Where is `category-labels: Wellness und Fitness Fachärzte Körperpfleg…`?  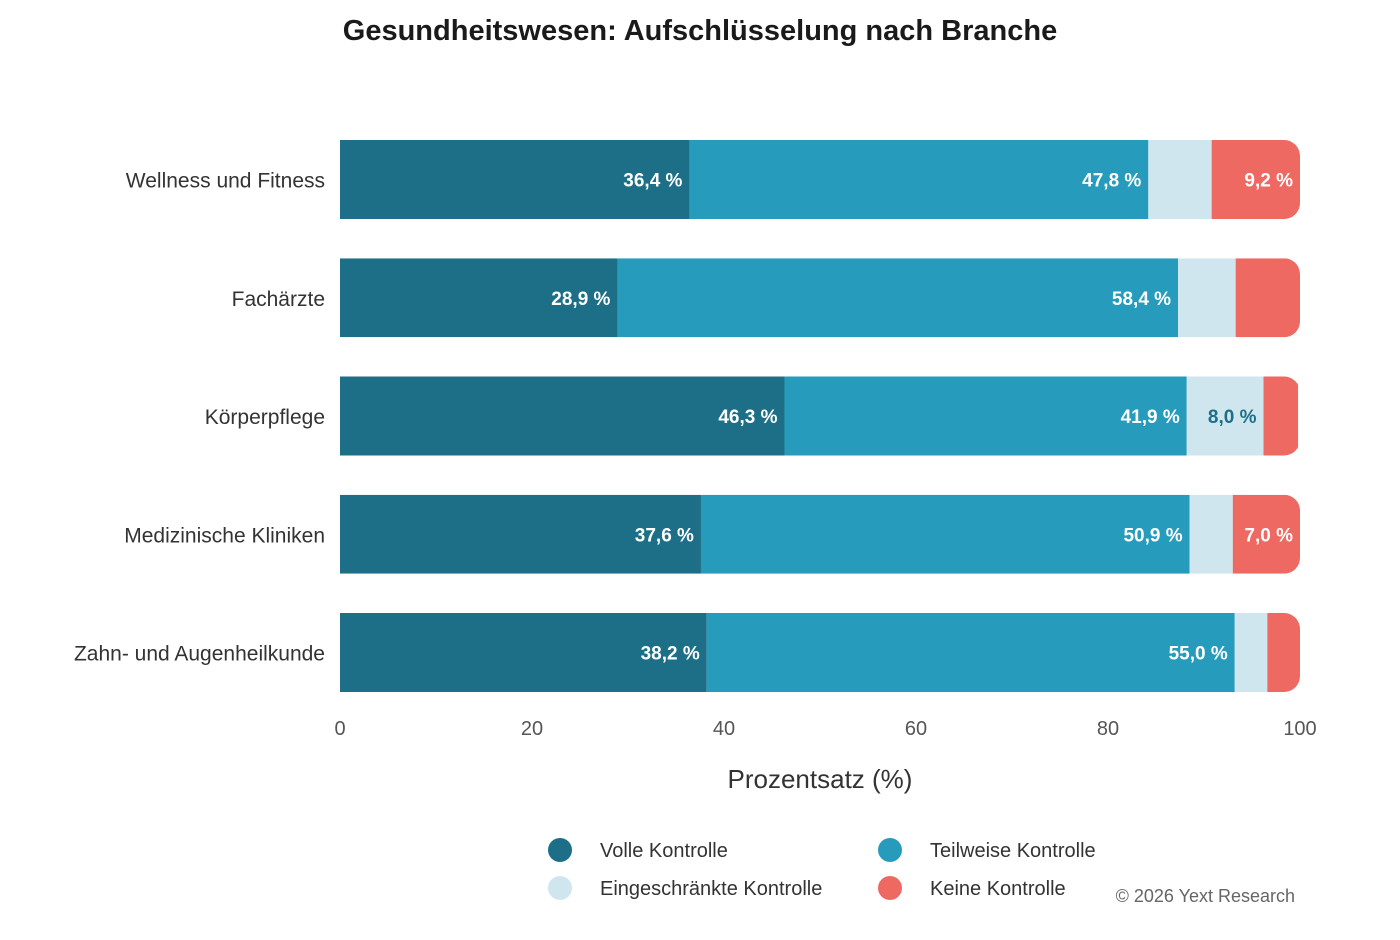
category-labels: Wellness und Fitness Fachärzte Körperpfleg… is located at coordinates (199, 418).